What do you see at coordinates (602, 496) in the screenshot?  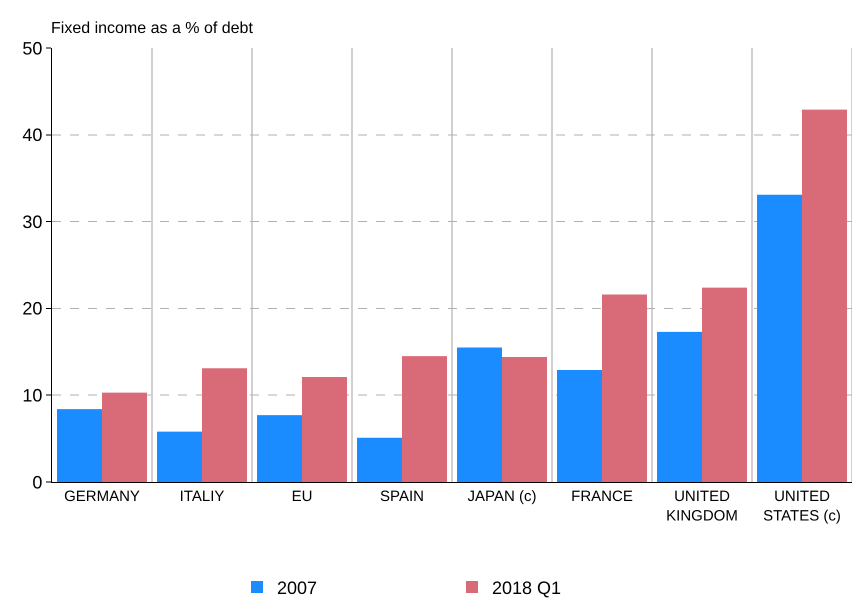 I see `x-tick-label: FRANCE` at bounding box center [602, 496].